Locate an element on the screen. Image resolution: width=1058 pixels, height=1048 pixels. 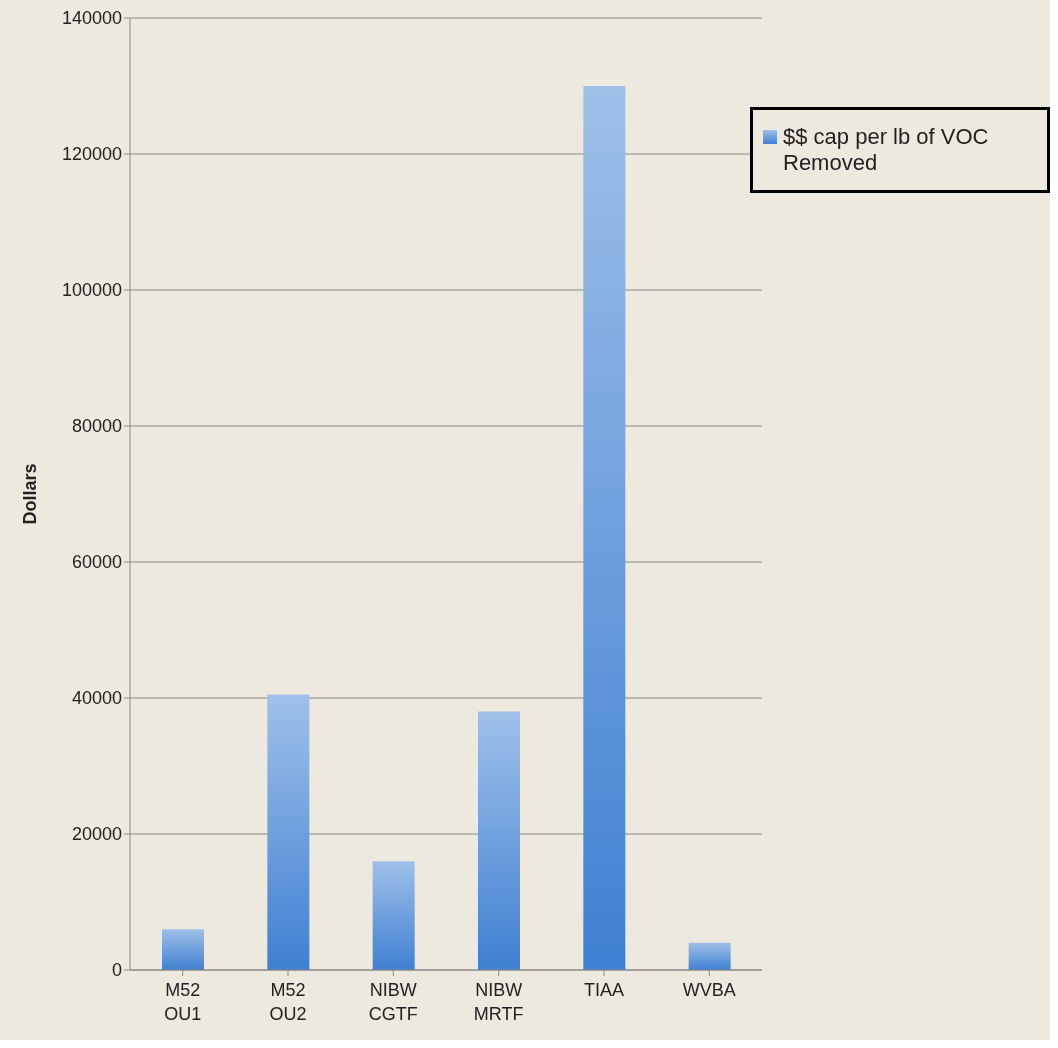
x-tick-label: TIAA is located at coordinates (604, 990).